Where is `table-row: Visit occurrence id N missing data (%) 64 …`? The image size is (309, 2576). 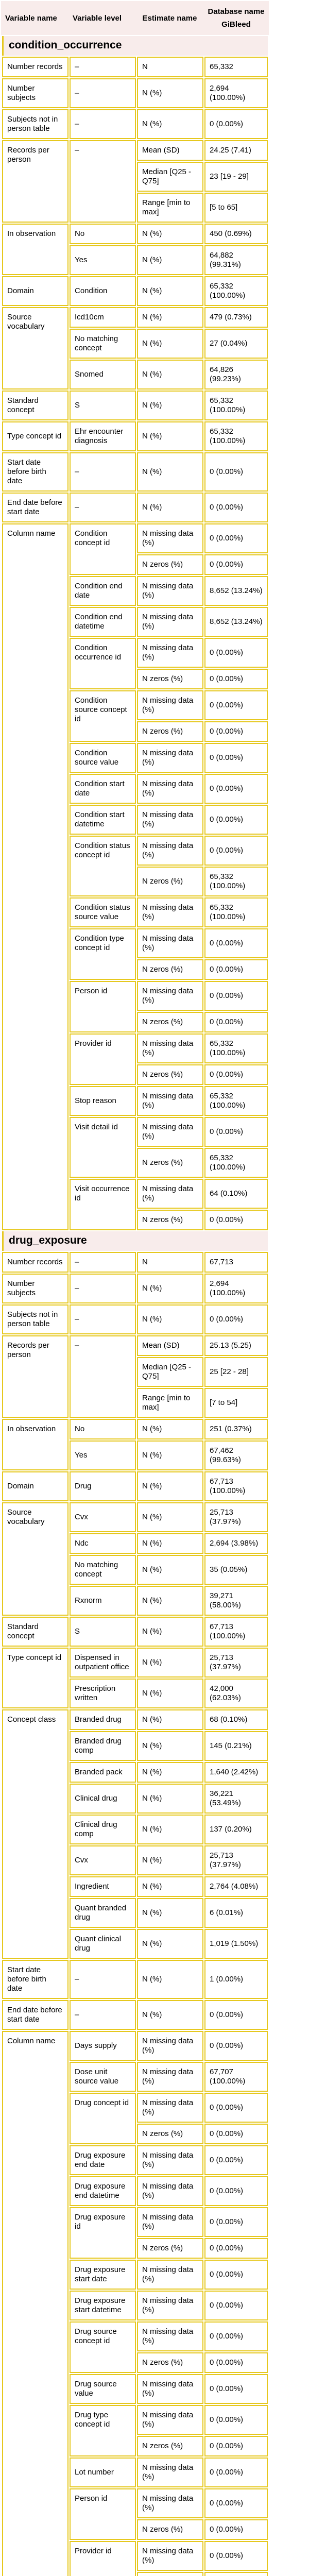
table-row: Visit occurrence id N missing data (%) 64 … is located at coordinates (135, 1204).